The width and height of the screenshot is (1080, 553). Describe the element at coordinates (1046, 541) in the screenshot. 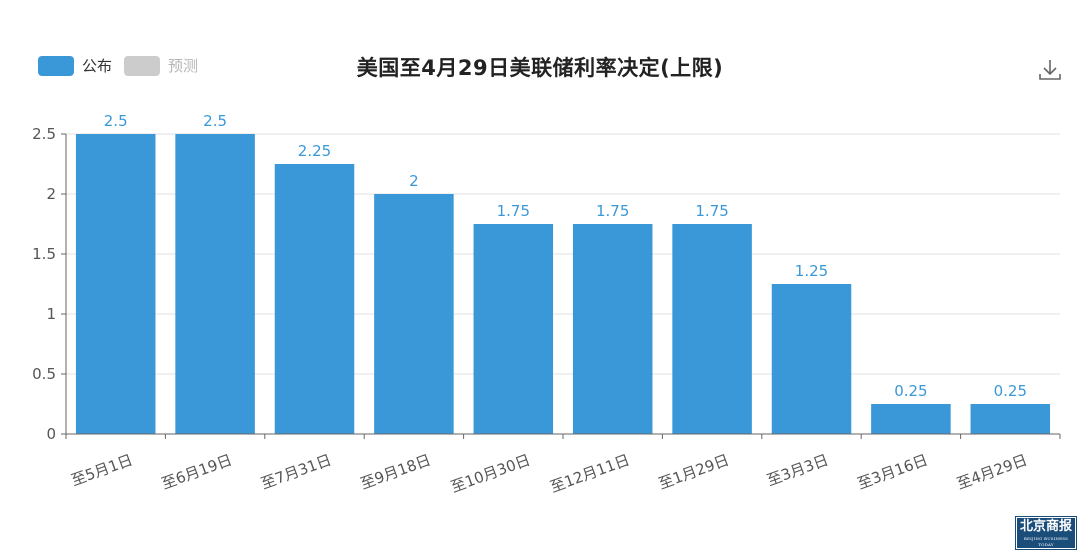

I see `watermark-sub: BEIJING BUSINESS TODAY` at that location.